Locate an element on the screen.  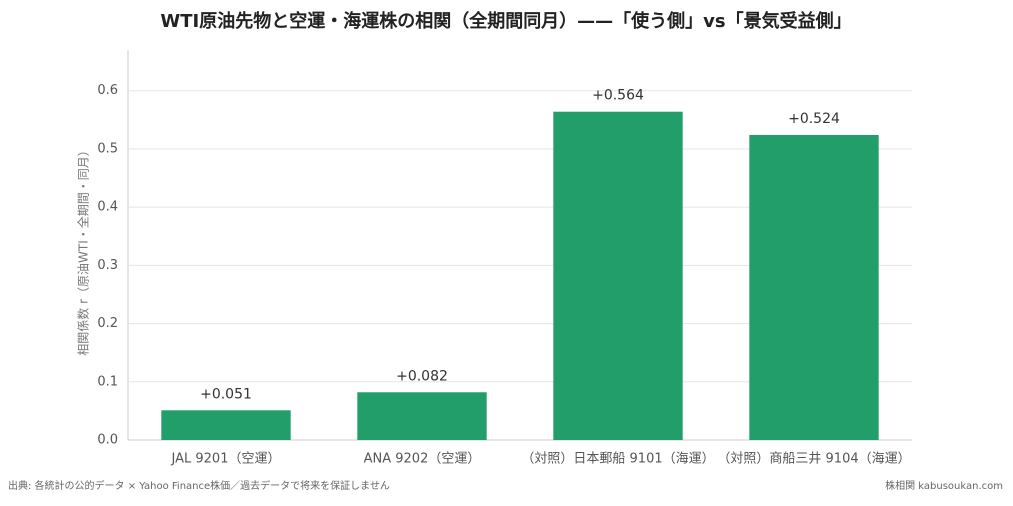
watermark: 株相関 kabusoukan.com is located at coordinates (944, 485).